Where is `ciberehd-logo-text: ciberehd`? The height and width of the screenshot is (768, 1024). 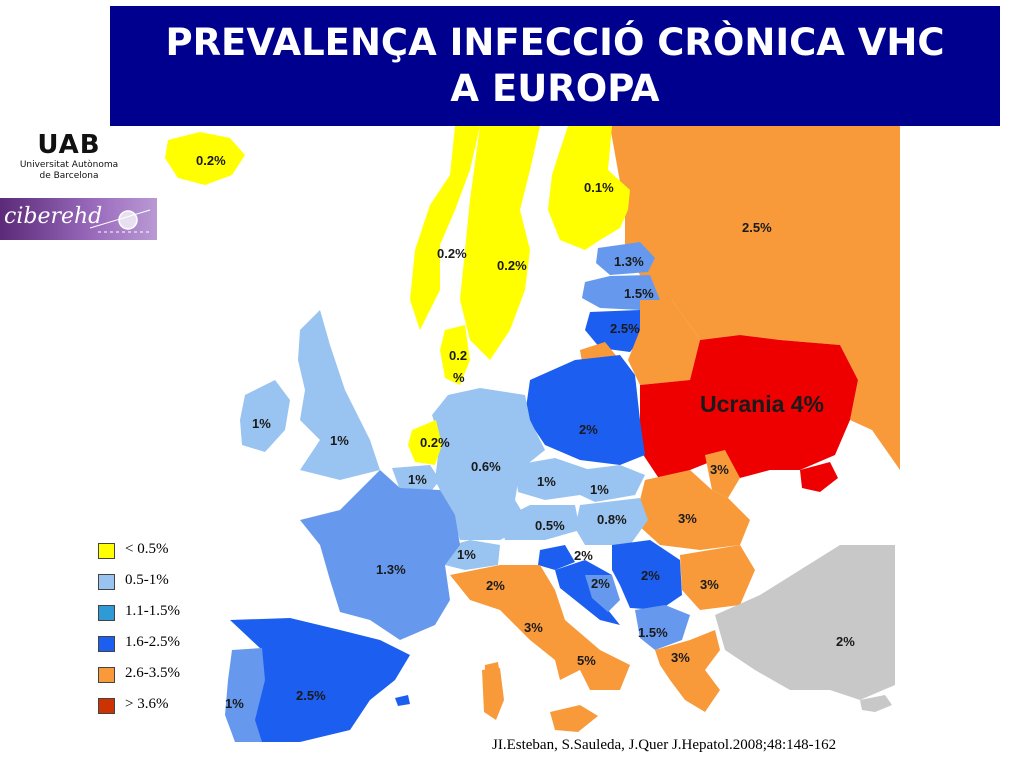 ciberehd-logo-text: ciberehd is located at coordinates (53, 216).